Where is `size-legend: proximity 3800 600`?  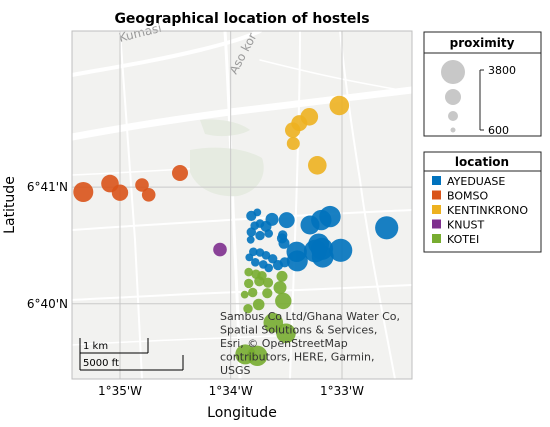
size-legend: proximity 3800 600 is located at coordinates (482, 84).